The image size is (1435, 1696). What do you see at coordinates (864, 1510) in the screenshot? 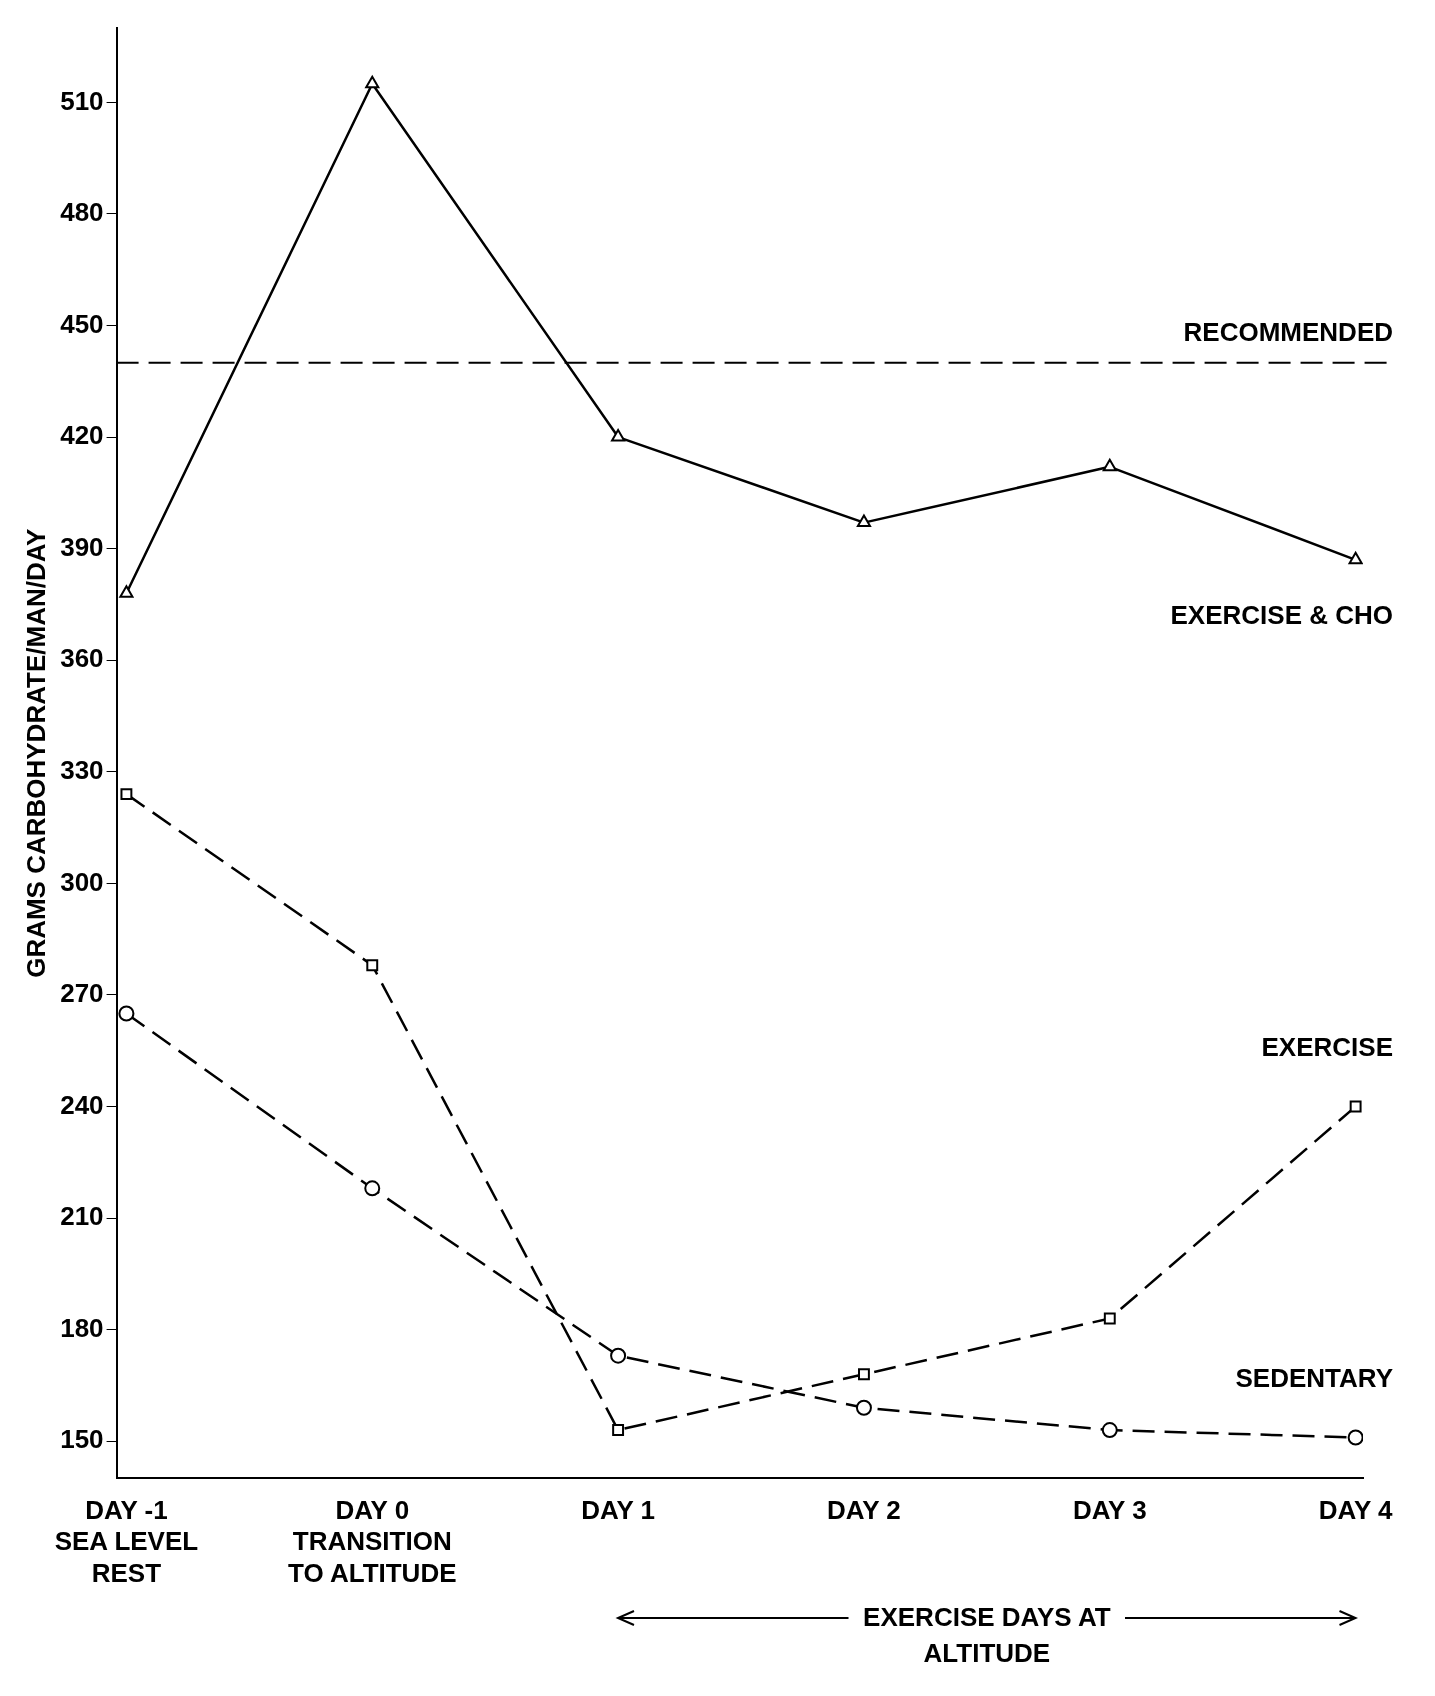
I see `x-tick-label: DAY 2` at bounding box center [864, 1510].